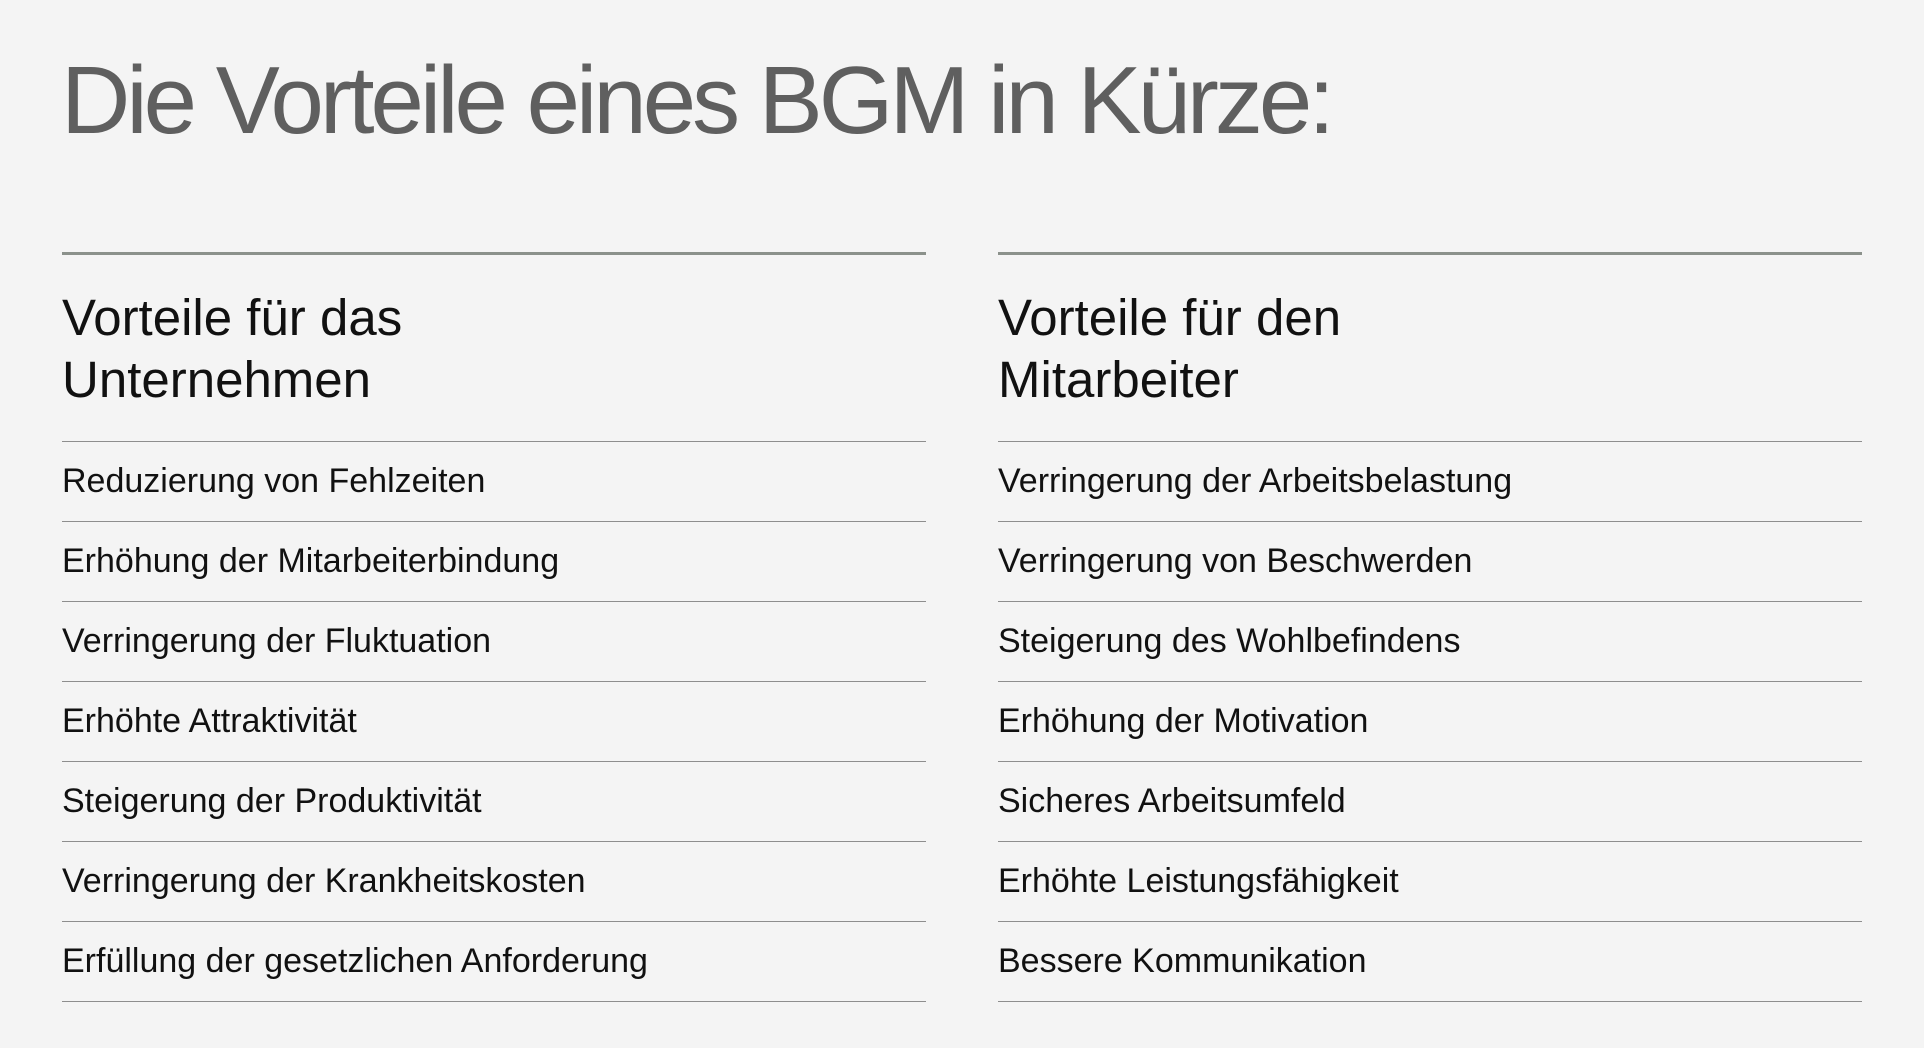  I want to click on list-item: Verringerung der Krankheitskosten, so click(494, 881).